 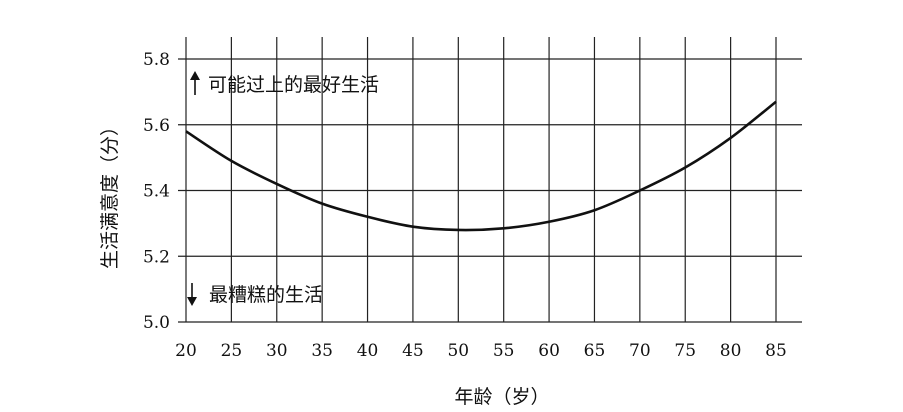 I want to click on down-arrowhead-icon, so click(x=192, y=301).